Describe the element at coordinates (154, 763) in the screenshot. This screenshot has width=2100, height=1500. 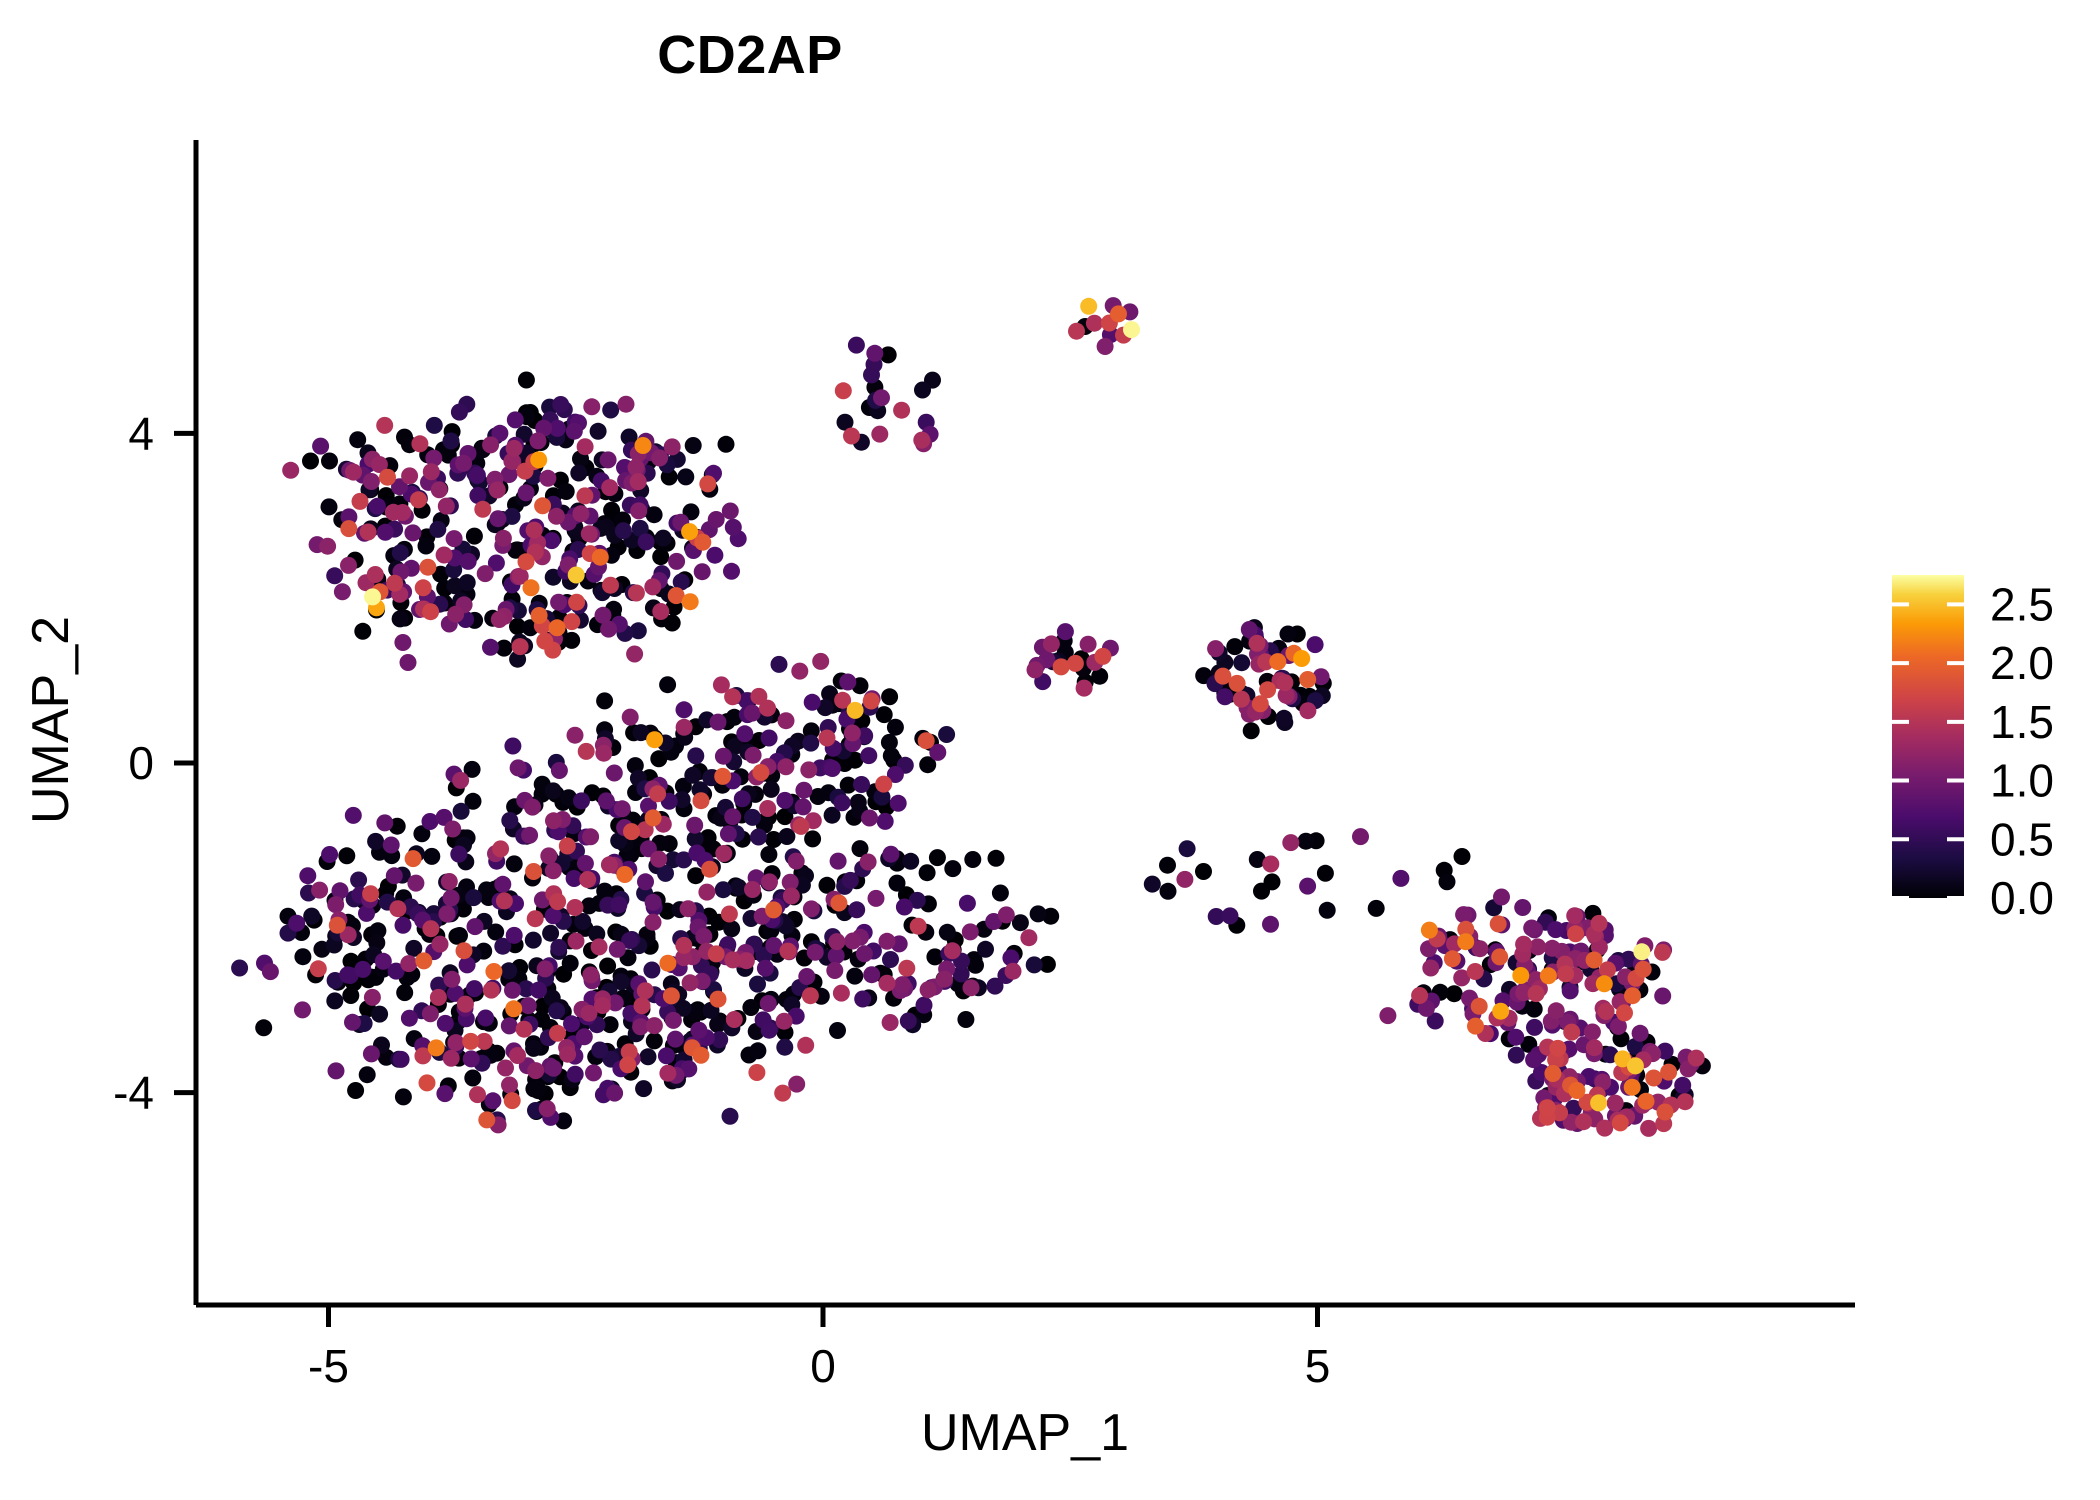
I see `y-axis-ticks: 4 0 -4` at that location.